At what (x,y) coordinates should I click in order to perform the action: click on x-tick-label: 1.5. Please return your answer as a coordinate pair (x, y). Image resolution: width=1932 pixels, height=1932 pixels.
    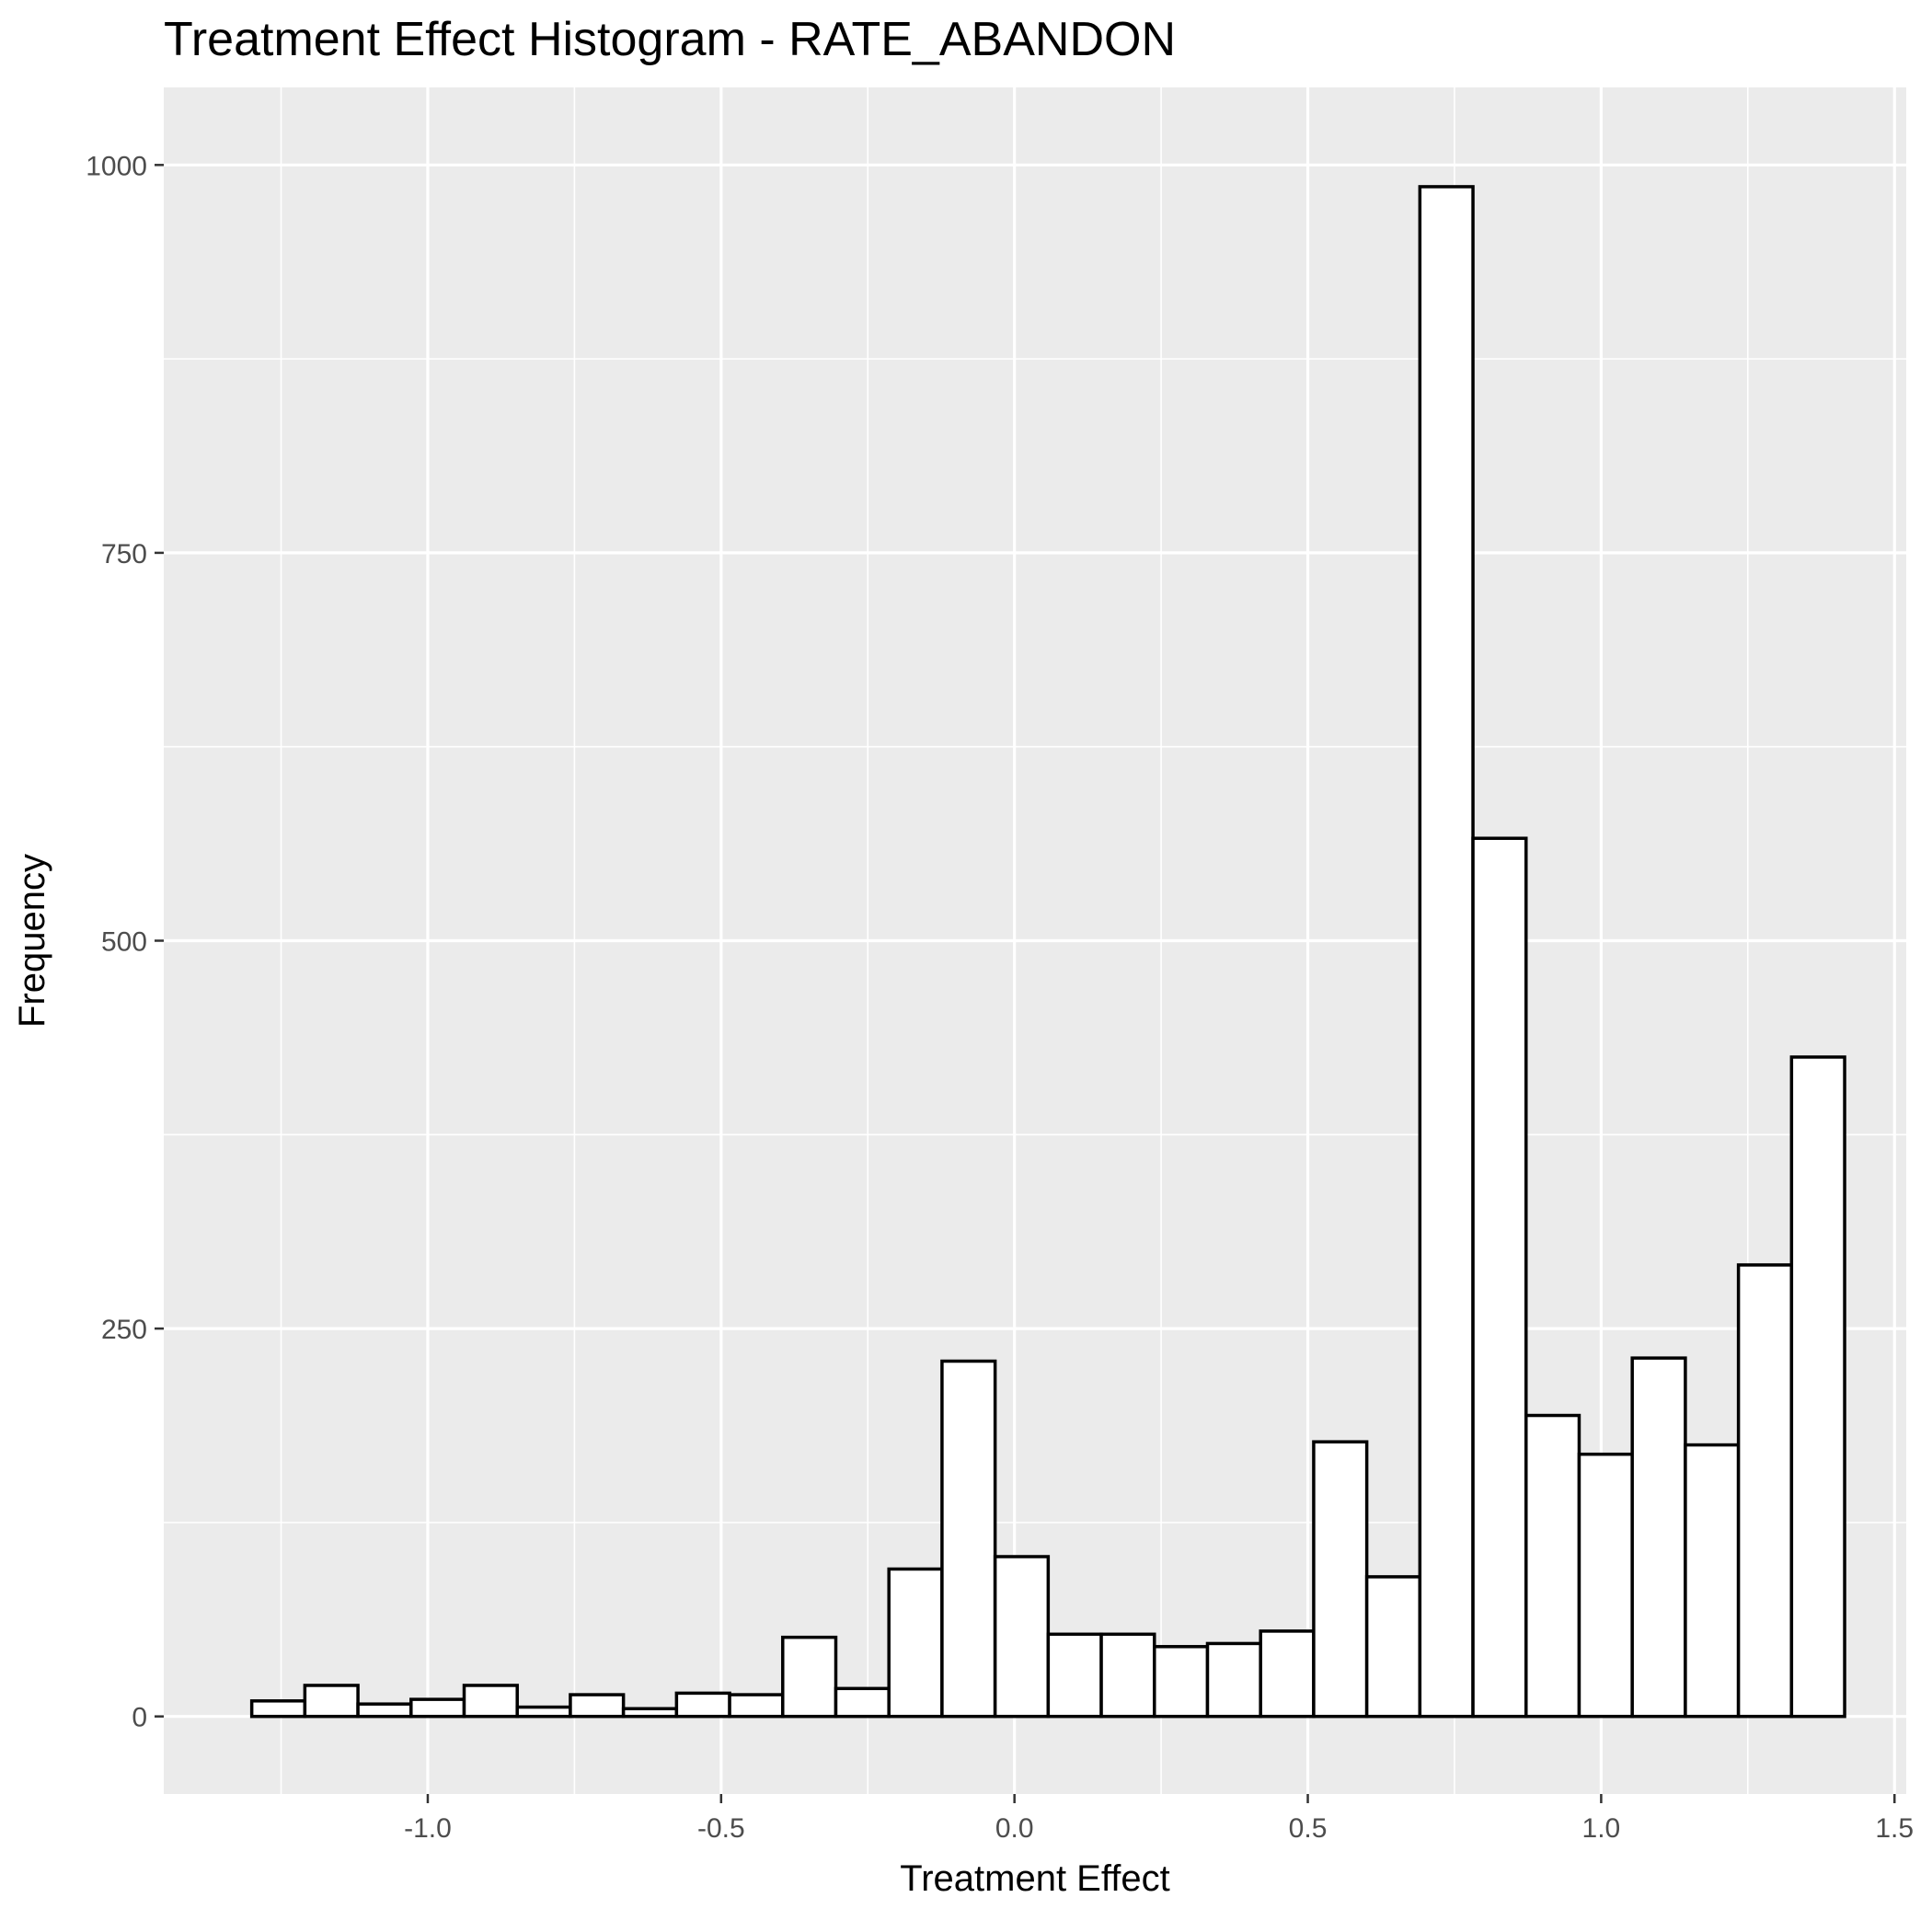
    Looking at the image, I should click on (1894, 1828).